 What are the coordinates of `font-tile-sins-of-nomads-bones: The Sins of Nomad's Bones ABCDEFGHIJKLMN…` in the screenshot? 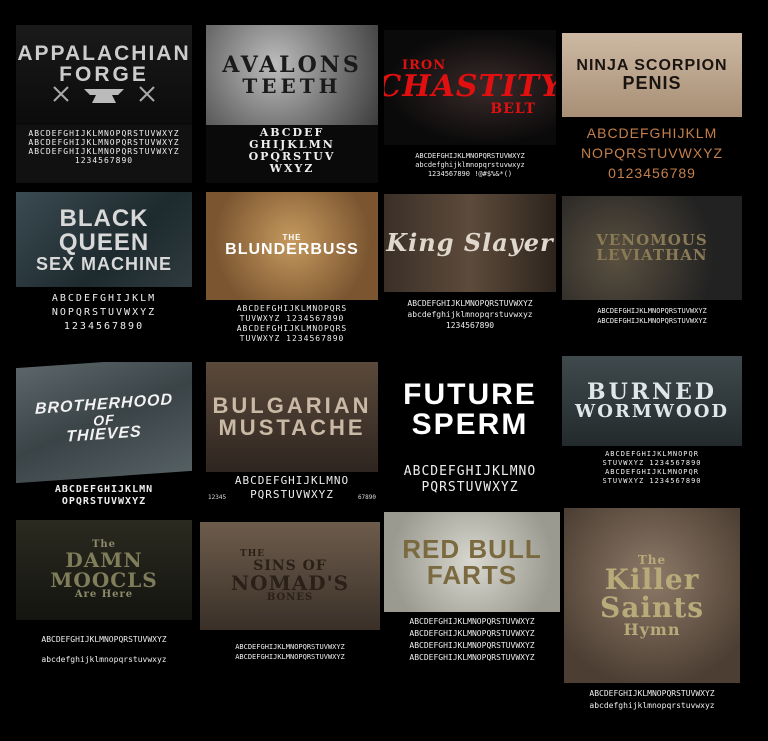 It's located at (290, 597).